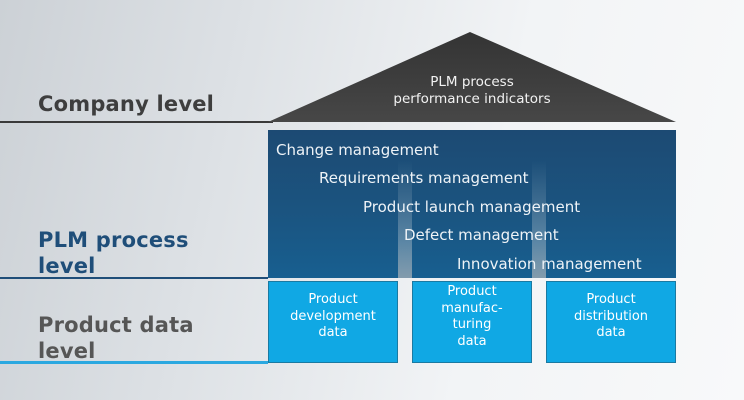 The width and height of the screenshot is (744, 400). Describe the element at coordinates (134, 362) in the screenshot. I see `product-data-level-rule` at that location.